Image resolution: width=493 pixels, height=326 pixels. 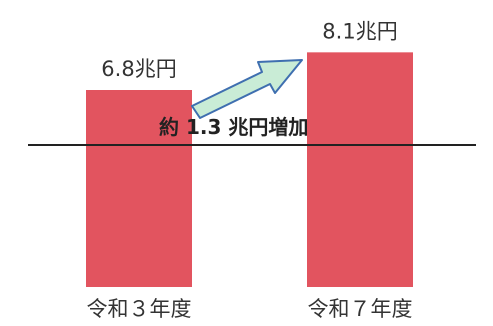 I want to click on increase-annotation: 約 1.3 兆円増加, so click(x=233, y=127).